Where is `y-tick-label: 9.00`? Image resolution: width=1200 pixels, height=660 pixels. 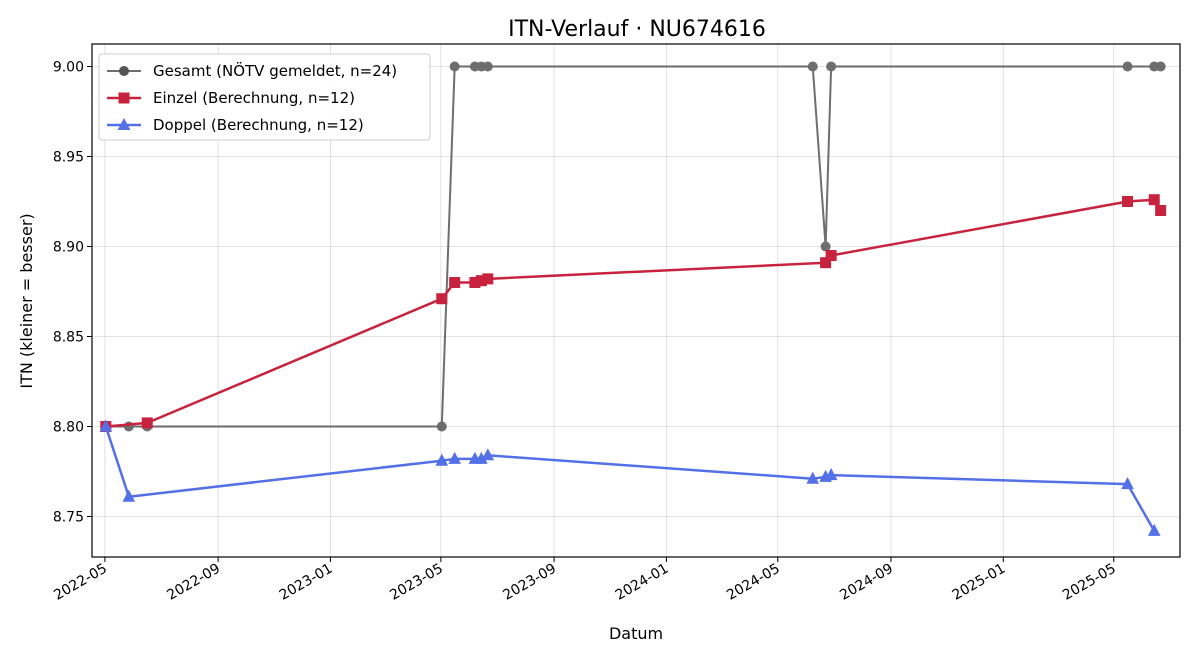
y-tick-label: 9.00 is located at coordinates (68, 68).